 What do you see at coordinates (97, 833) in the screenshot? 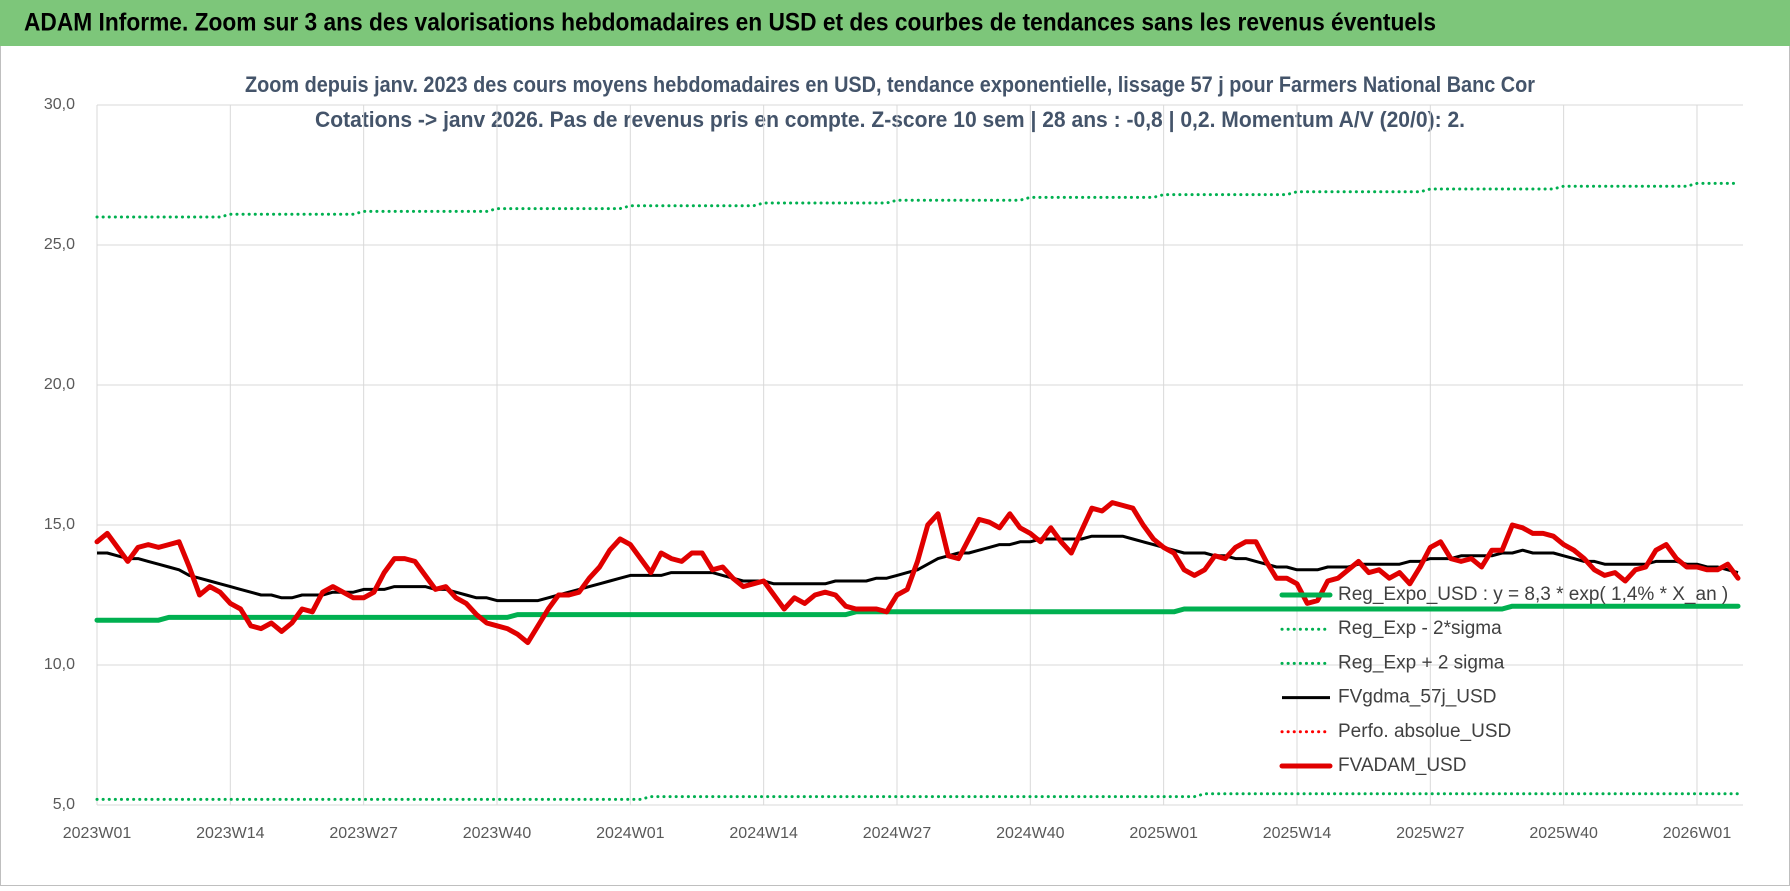
I see `x-tick-label: 2023W01` at bounding box center [97, 833].